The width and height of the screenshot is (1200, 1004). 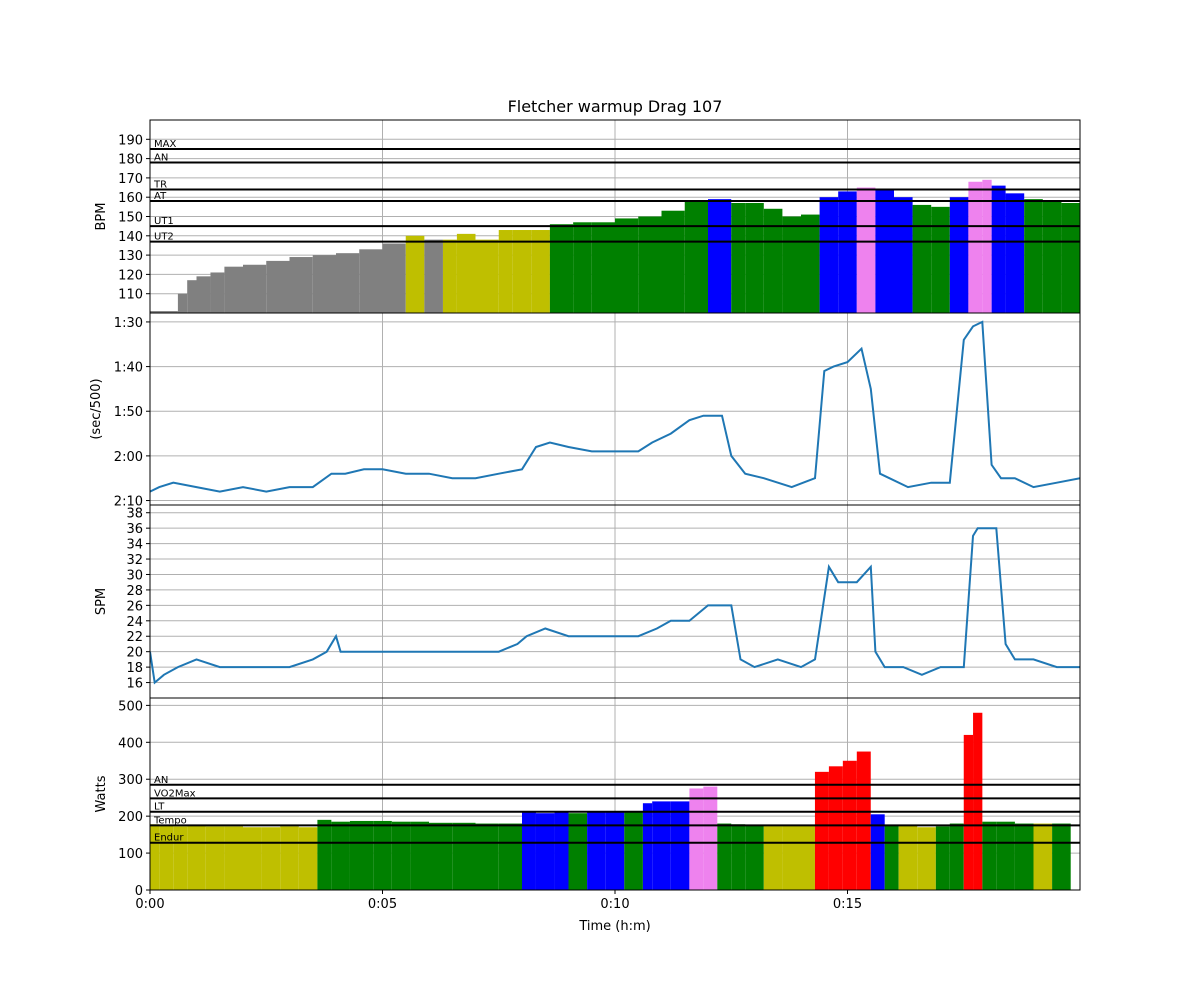 What do you see at coordinates (130, 706) in the screenshot?
I see `y-tick-label: 500` at bounding box center [130, 706].